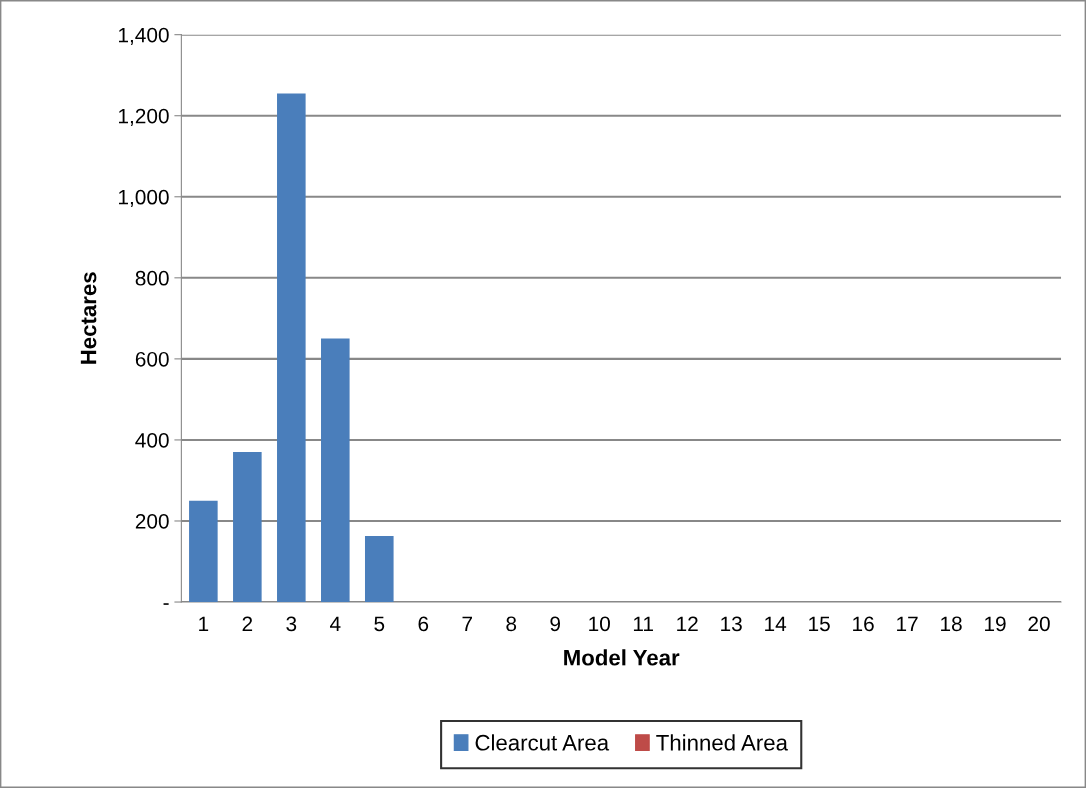 The height and width of the screenshot is (788, 1086). Describe the element at coordinates (951, 624) in the screenshot. I see `x-tick-label: 18` at that location.